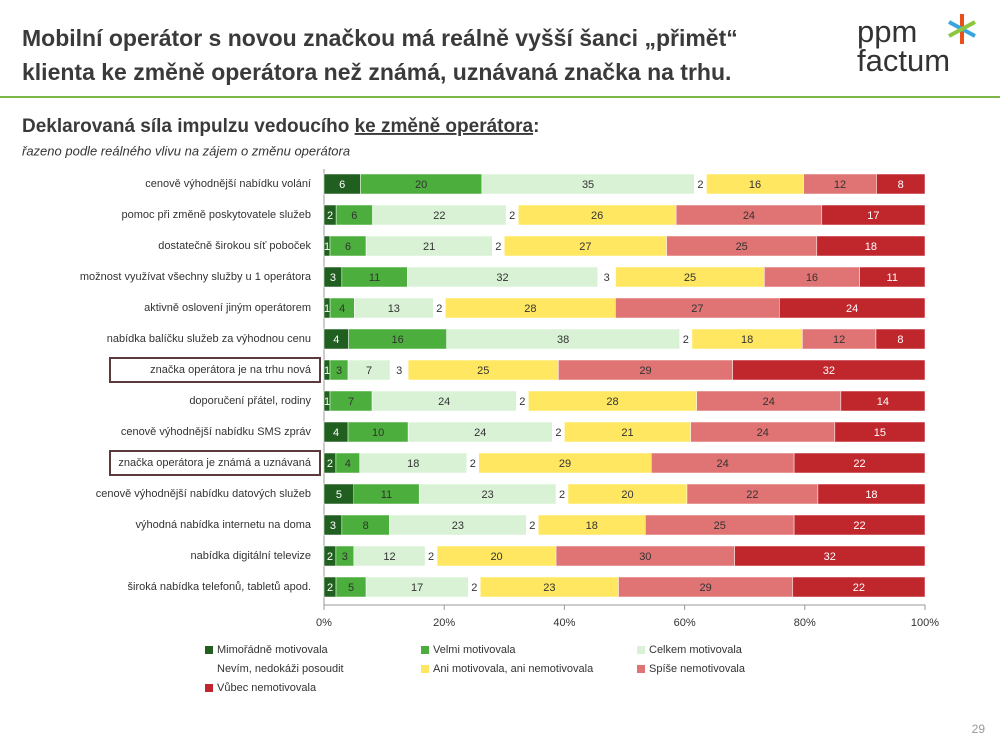 This screenshot has height=749, width=1000. What do you see at coordinates (696, 650) in the screenshot?
I see `legend-label: Celkem motivovala` at bounding box center [696, 650].